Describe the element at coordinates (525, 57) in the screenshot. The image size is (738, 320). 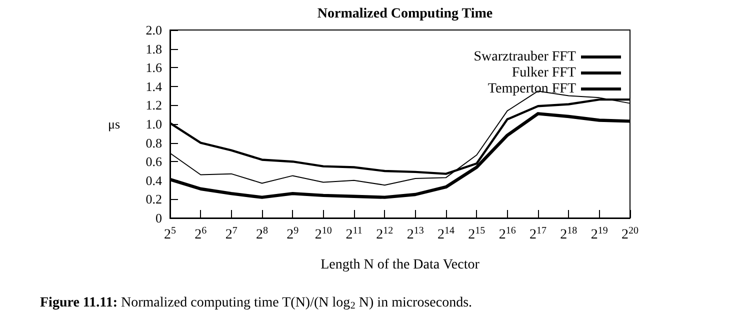
I see `legend-label: Swarztrauber FFT` at that location.